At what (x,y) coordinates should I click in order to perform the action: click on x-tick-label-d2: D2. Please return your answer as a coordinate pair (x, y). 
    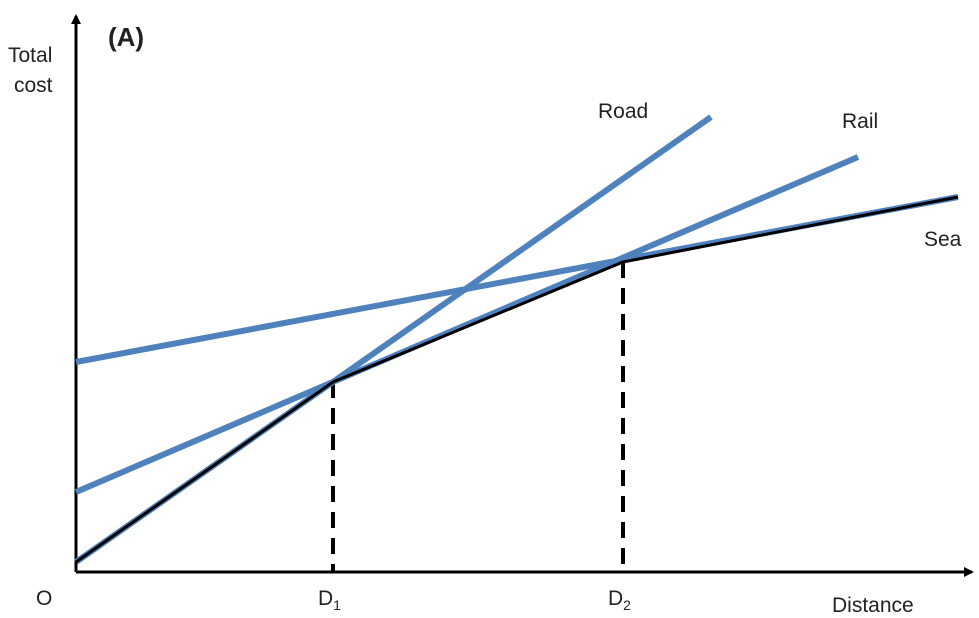
    Looking at the image, I should click on (619, 600).